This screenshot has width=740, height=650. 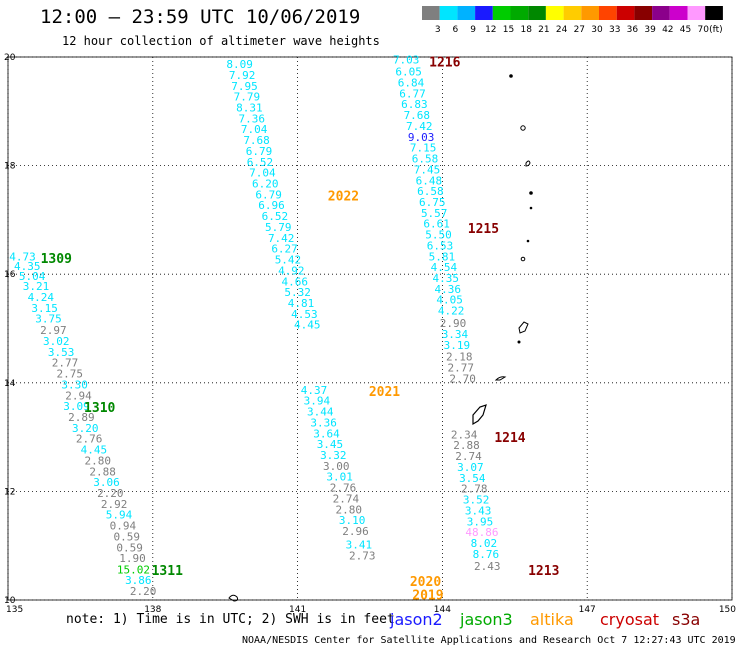 What do you see at coordinates (425, 582) in the screenshot?
I see `track-time-label: 2020` at bounding box center [425, 582].